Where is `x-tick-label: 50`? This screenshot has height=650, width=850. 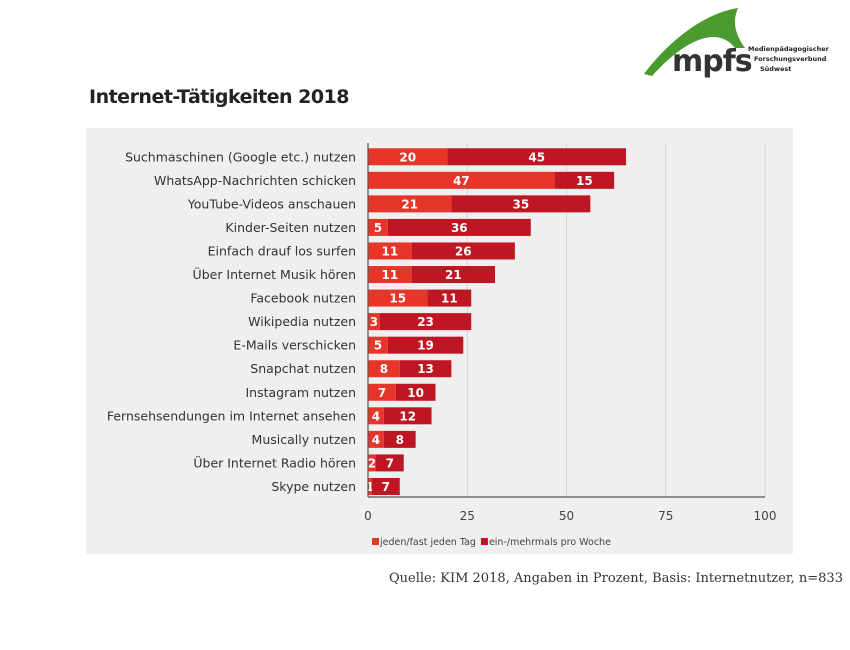
x-tick-label: 50 is located at coordinates (566, 516).